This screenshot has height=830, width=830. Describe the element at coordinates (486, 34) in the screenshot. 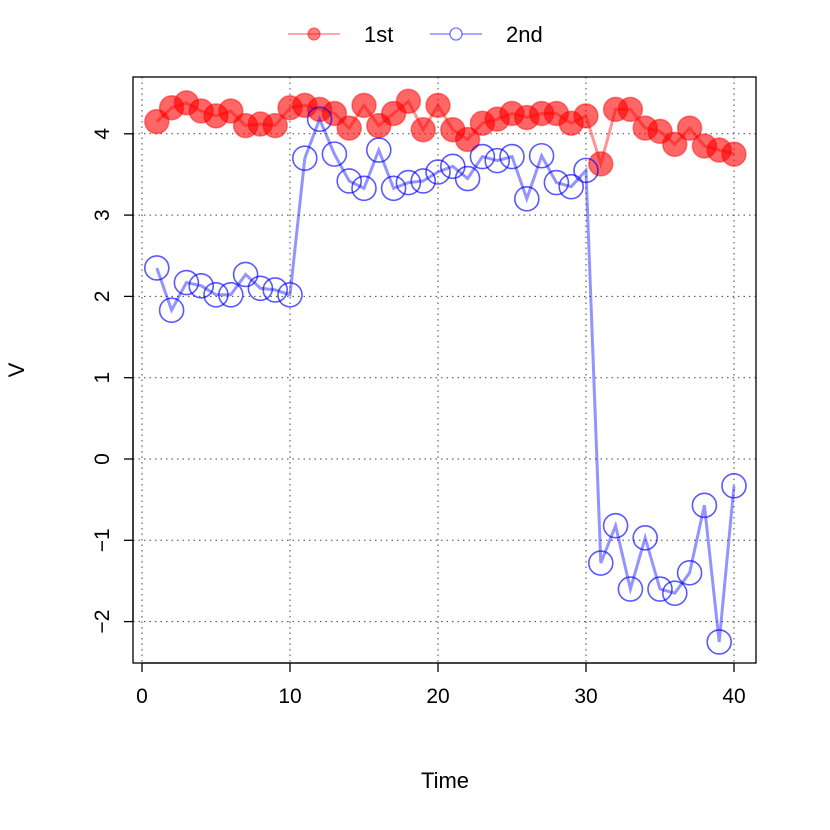

I see `legend-entry-2: 2nd` at that location.